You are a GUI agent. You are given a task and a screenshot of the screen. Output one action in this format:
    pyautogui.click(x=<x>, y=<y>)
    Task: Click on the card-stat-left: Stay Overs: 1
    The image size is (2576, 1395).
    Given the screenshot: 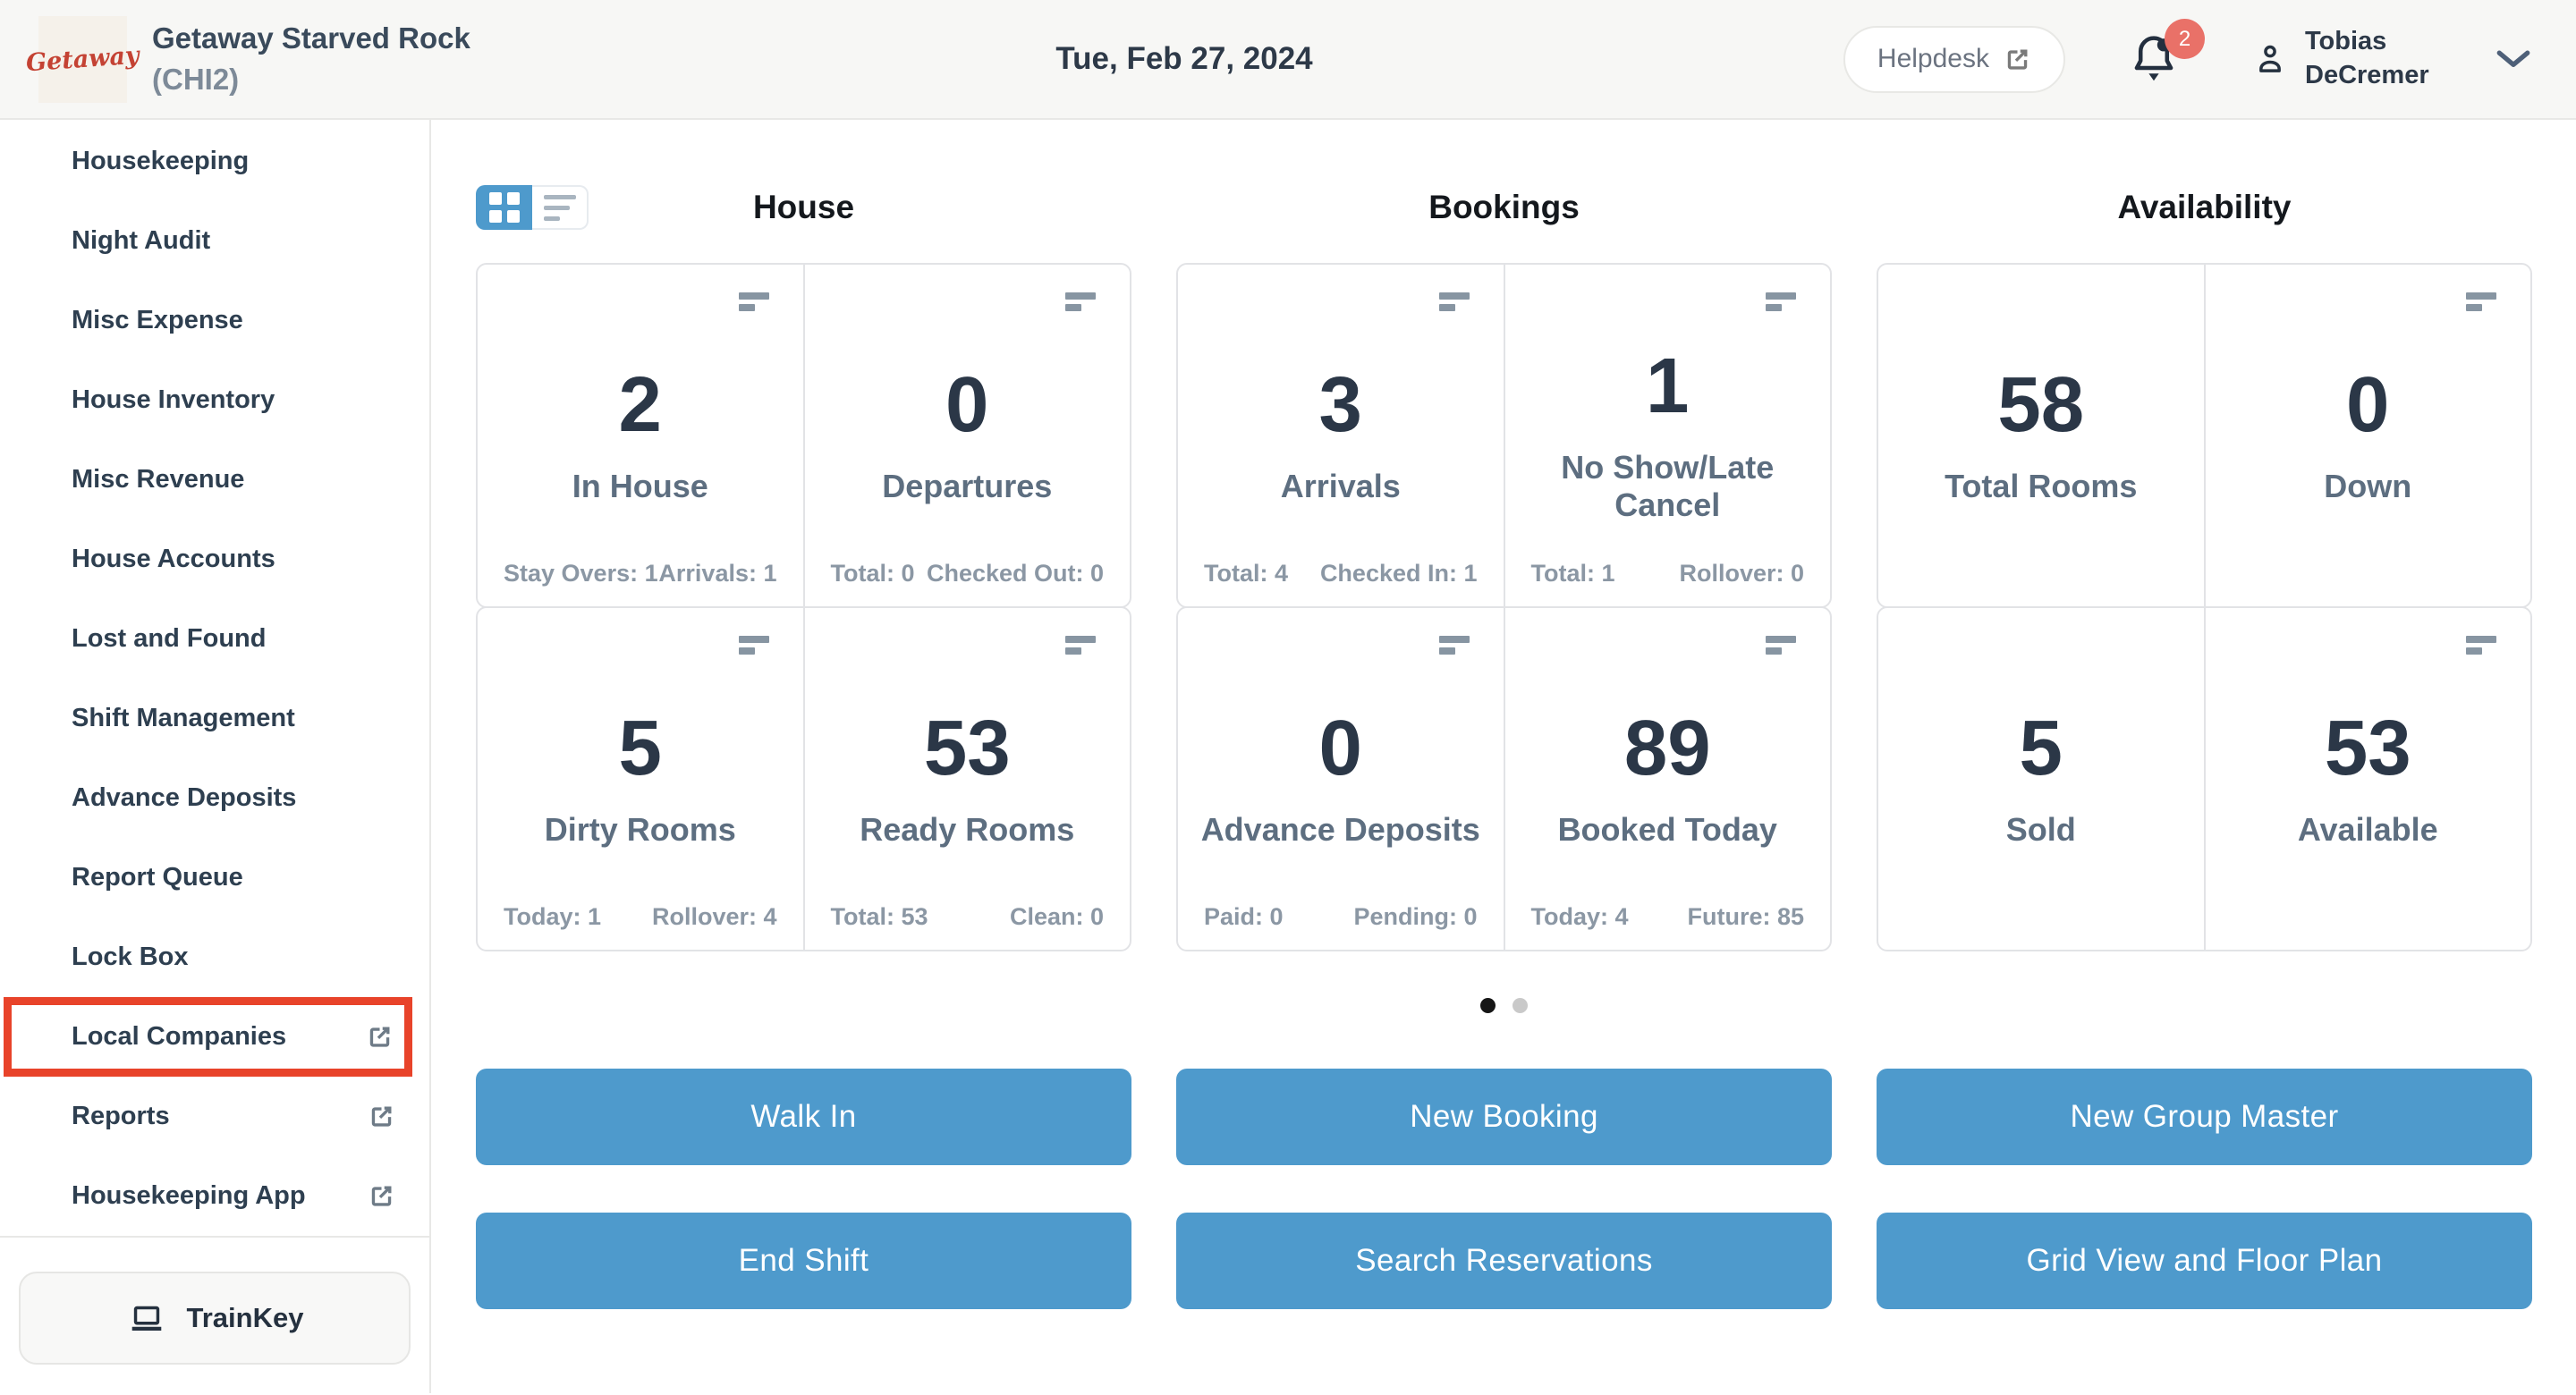 What is the action you would take?
    pyautogui.click(x=581, y=573)
    